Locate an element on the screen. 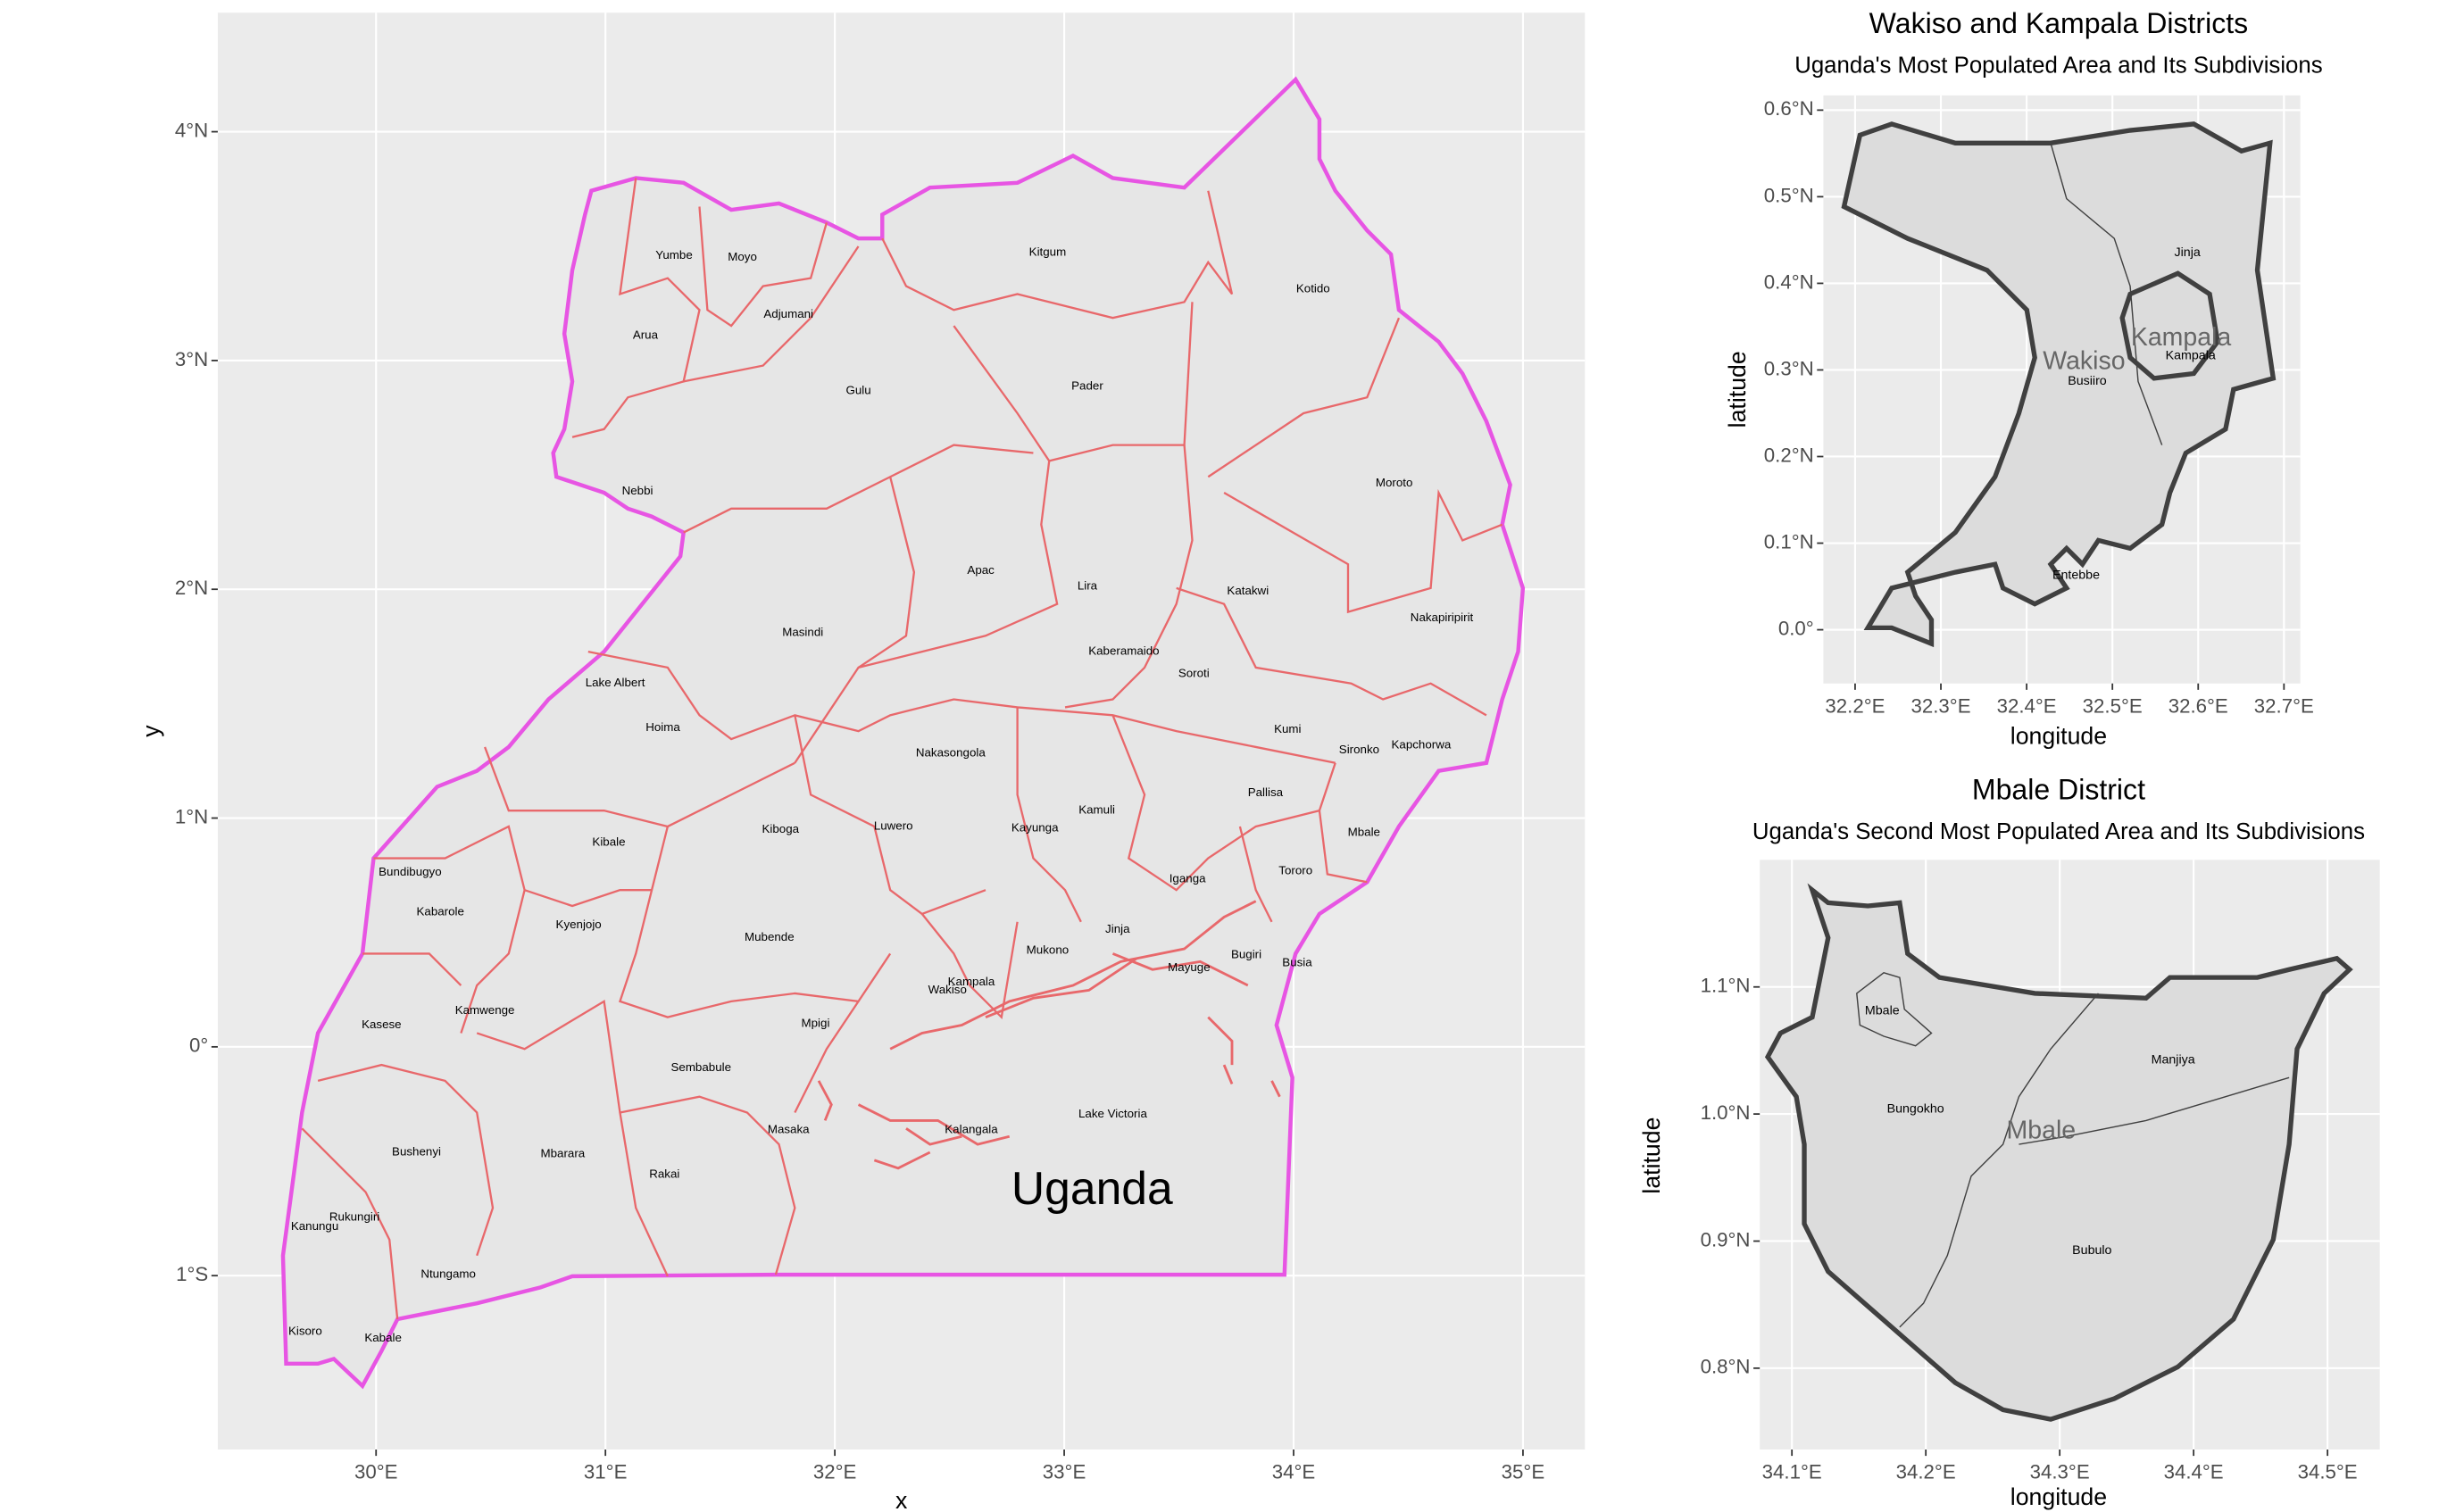  y-axis-label: y is located at coordinates (150, 731).